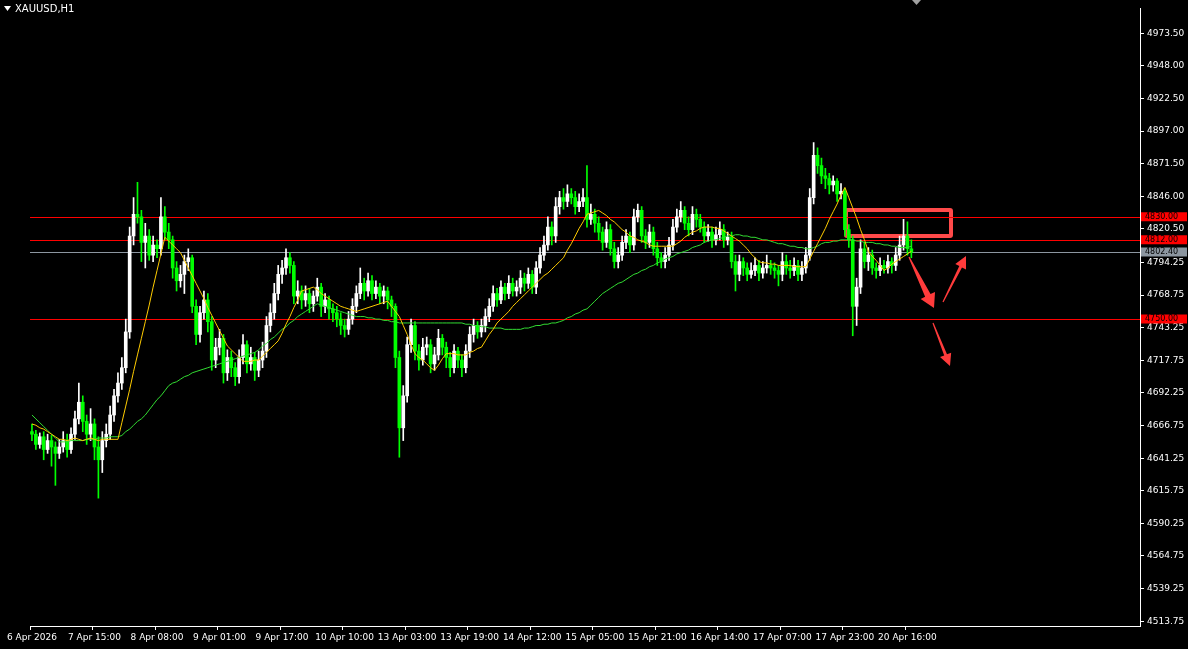 The image size is (1188, 649). What do you see at coordinates (1166, 228) in the screenshot?
I see `y-tick-label: 4820.50` at bounding box center [1166, 228].